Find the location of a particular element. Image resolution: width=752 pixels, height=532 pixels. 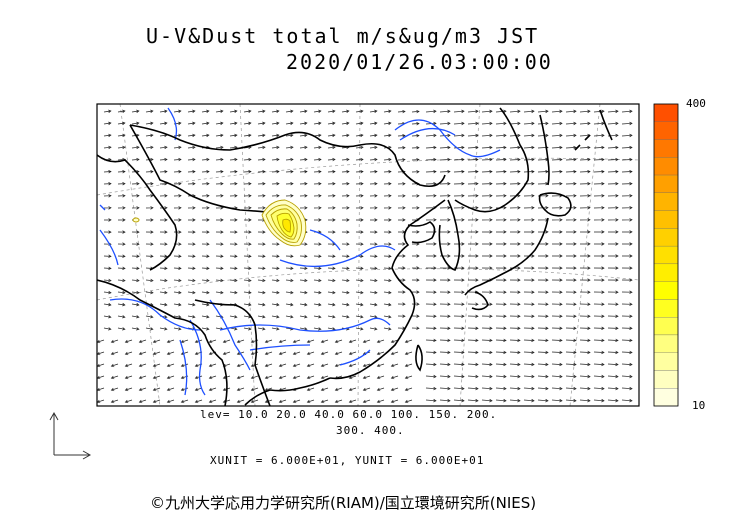

colorbar is located at coordinates (666, 255).